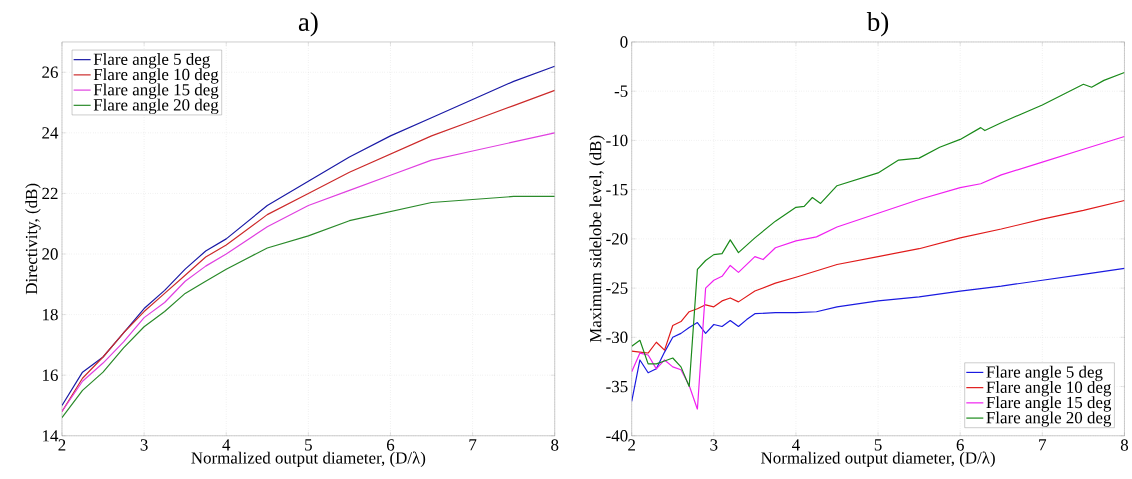  Describe the element at coordinates (617, 386) in the screenshot. I see `y-tick-label: -35` at that location.